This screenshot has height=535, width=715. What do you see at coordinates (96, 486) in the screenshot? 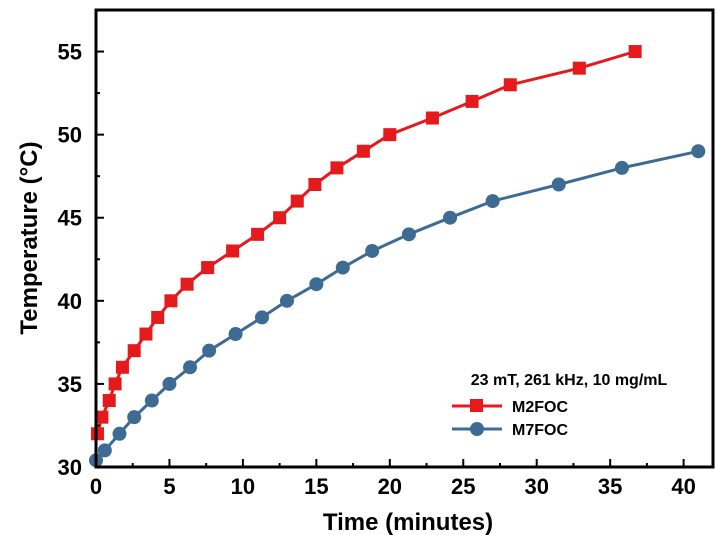
I see `x-tick-label: 0` at bounding box center [96, 486].